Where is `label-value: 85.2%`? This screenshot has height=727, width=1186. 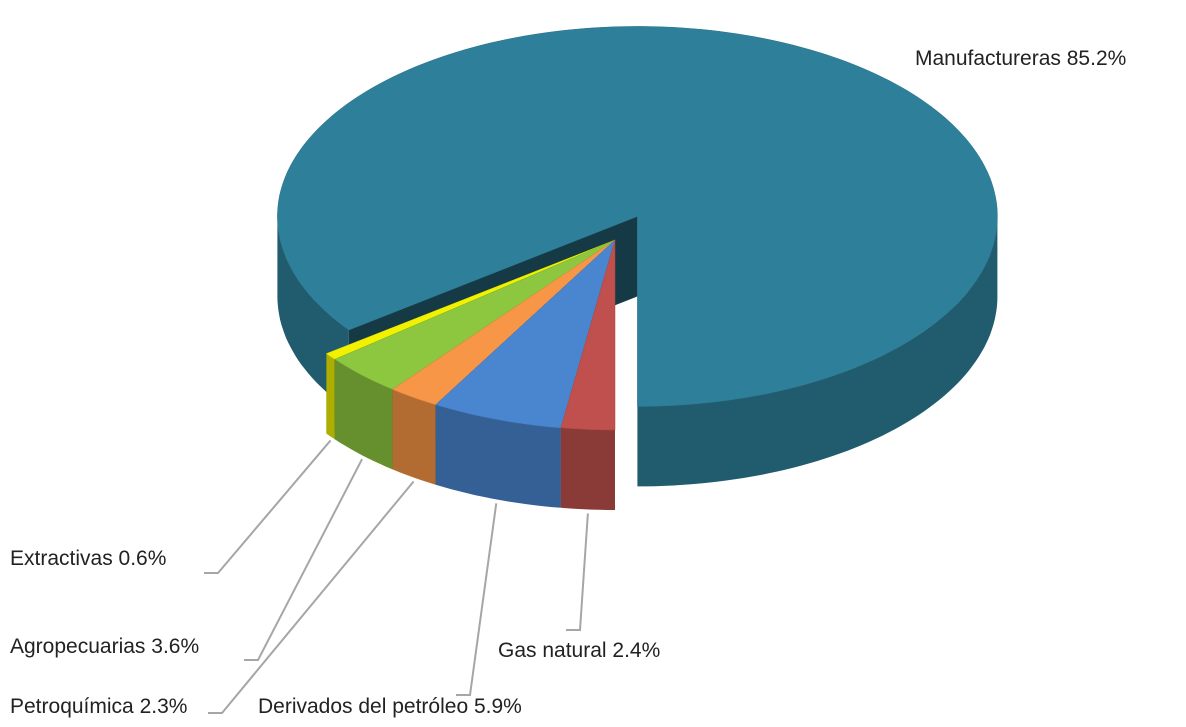 label-value: 85.2% is located at coordinates (1097, 58).